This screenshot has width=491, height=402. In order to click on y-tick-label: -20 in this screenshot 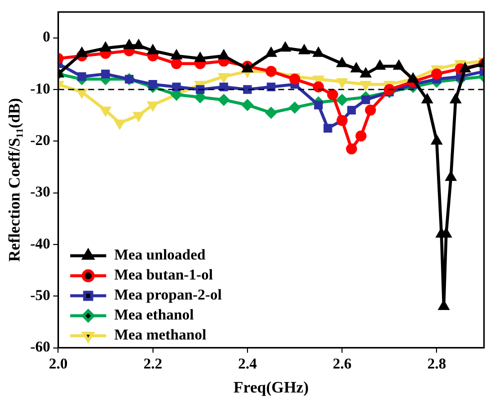, I will do `click(40, 141)`.